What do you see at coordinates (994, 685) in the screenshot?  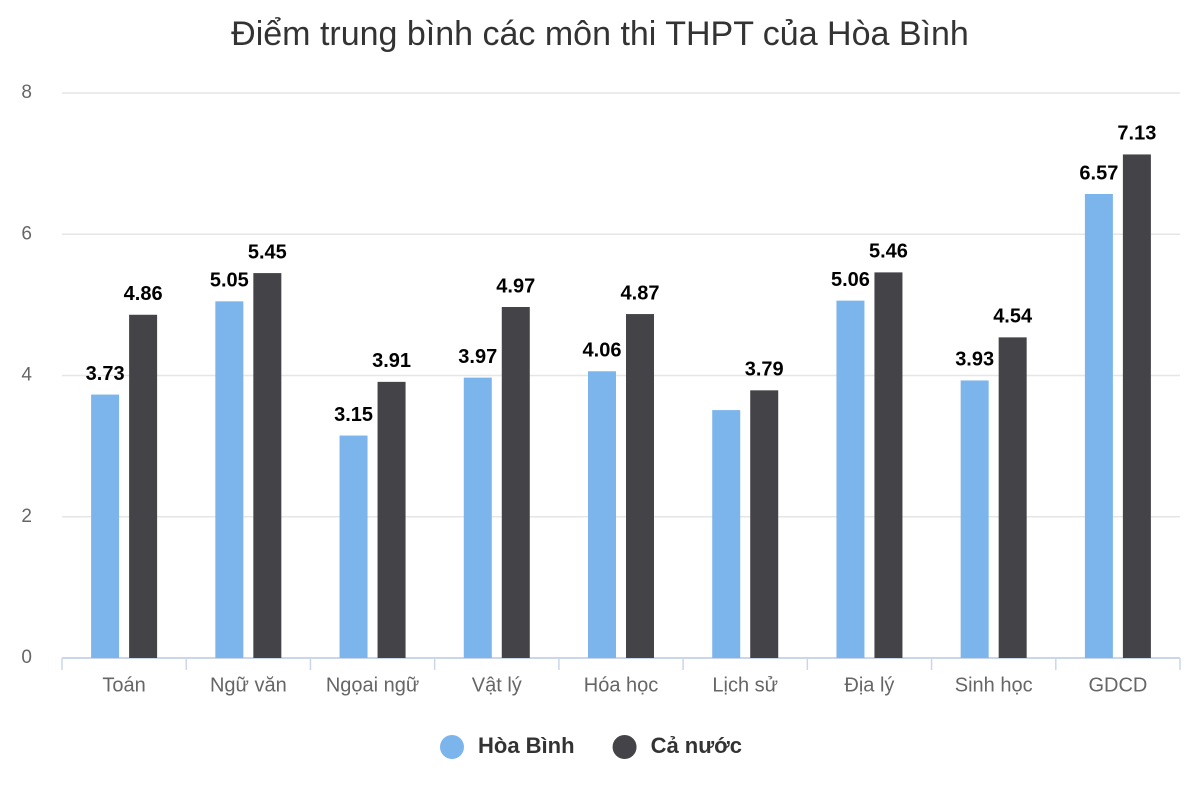 I see `x-tick-label: Sinh học` at bounding box center [994, 685].